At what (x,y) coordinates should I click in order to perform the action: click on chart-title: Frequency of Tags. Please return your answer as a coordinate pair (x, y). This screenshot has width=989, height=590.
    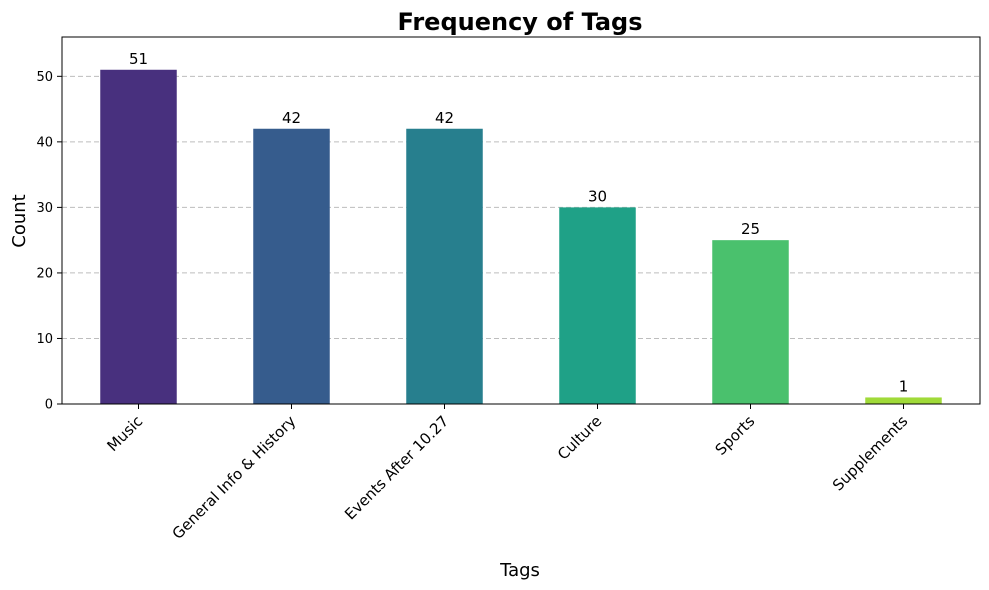
    Looking at the image, I should click on (519, 22).